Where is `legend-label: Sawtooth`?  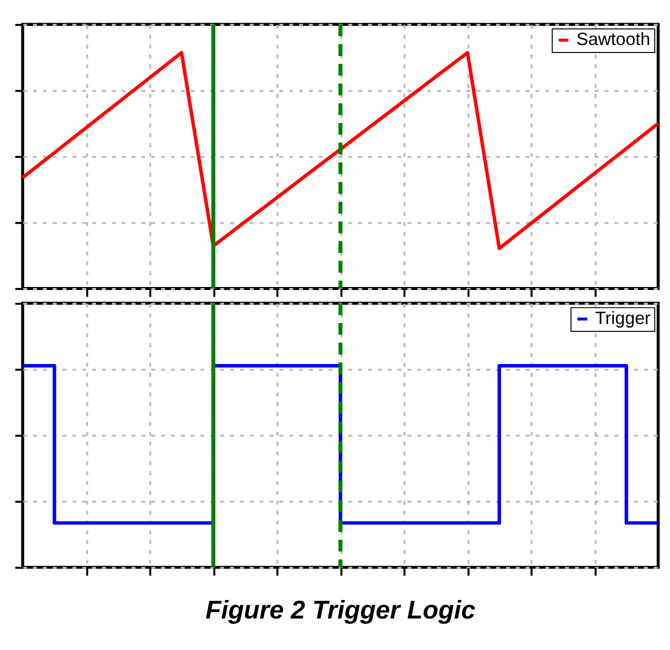
legend-label: Sawtooth is located at coordinates (613, 39).